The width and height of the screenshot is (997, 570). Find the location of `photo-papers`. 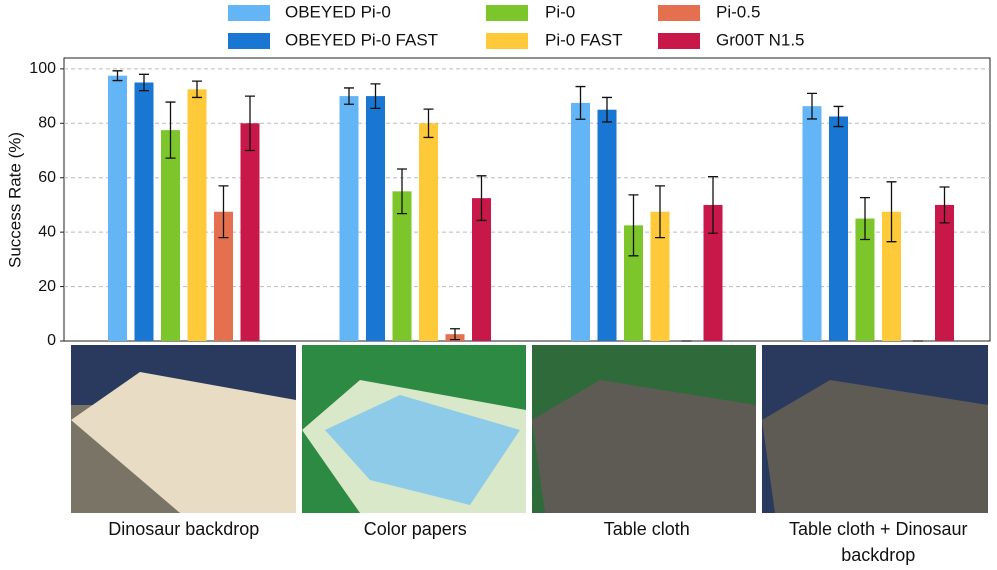

photo-papers is located at coordinates (422, 450).